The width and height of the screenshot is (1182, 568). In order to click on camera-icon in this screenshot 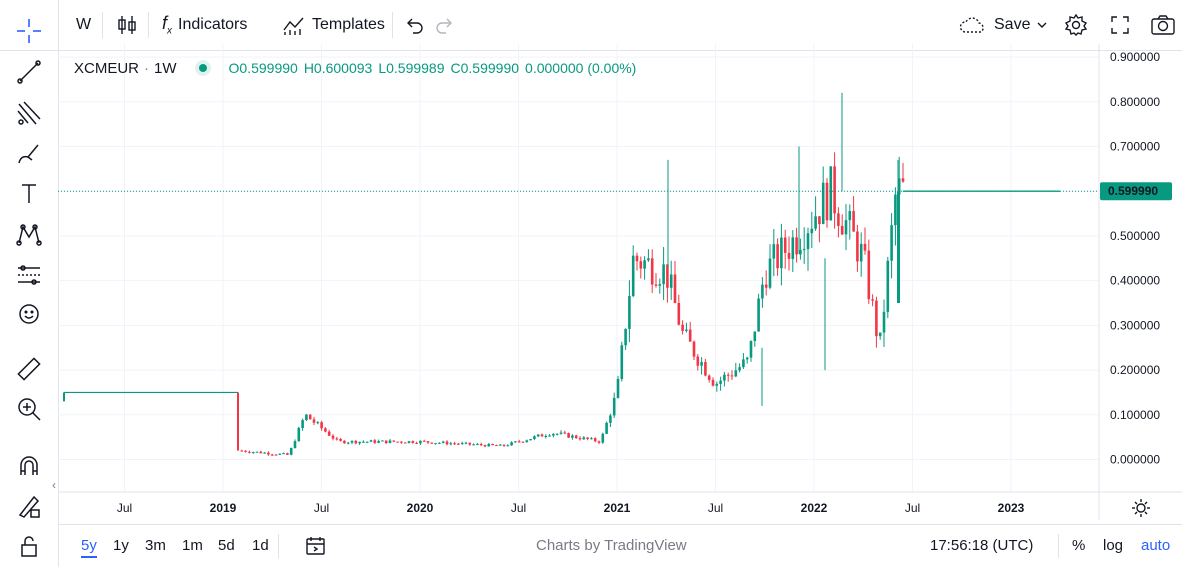, I will do `click(1163, 25)`.